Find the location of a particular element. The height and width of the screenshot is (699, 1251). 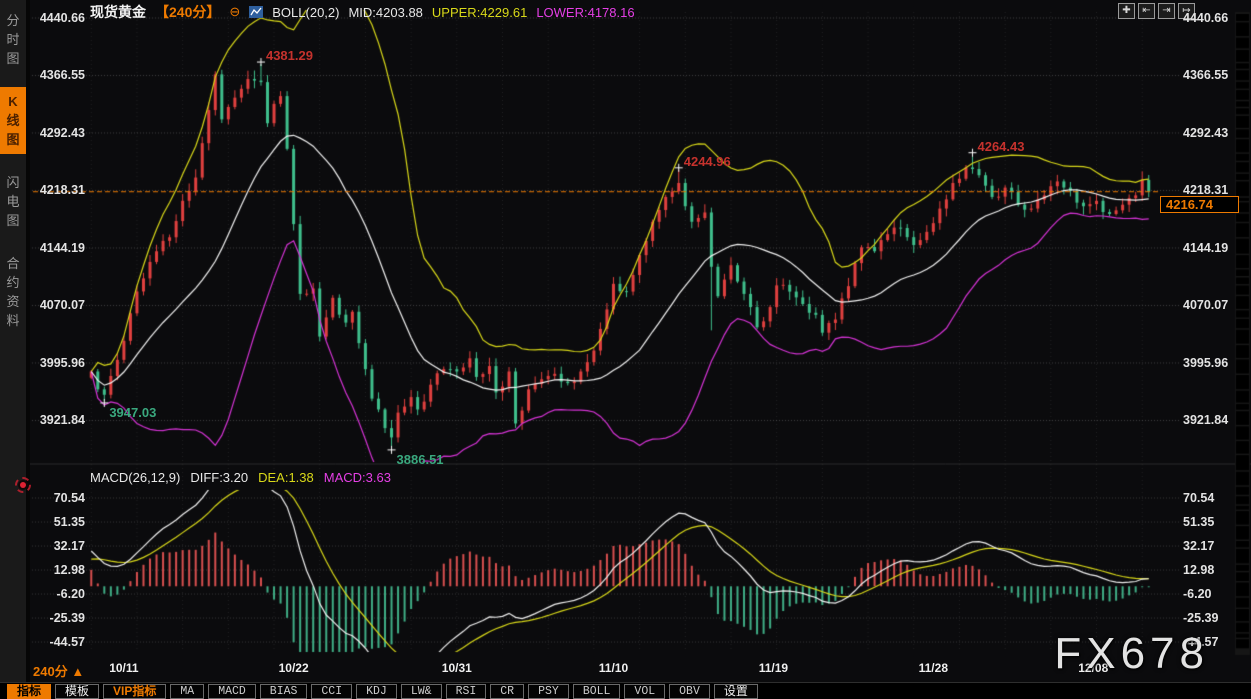

sidebar-tab-char: 分 is located at coordinates (13, 20).